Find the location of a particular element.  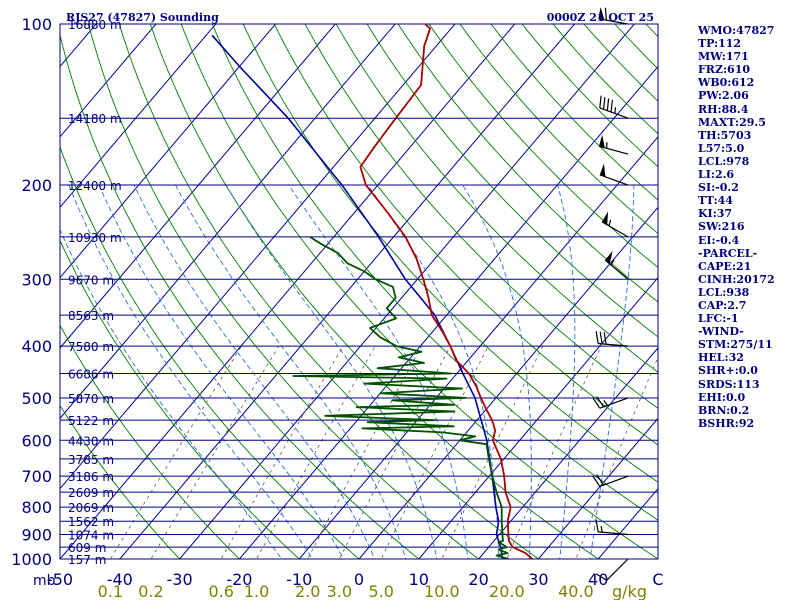

pressure-tick-label: 900 is located at coordinates (36, 535).